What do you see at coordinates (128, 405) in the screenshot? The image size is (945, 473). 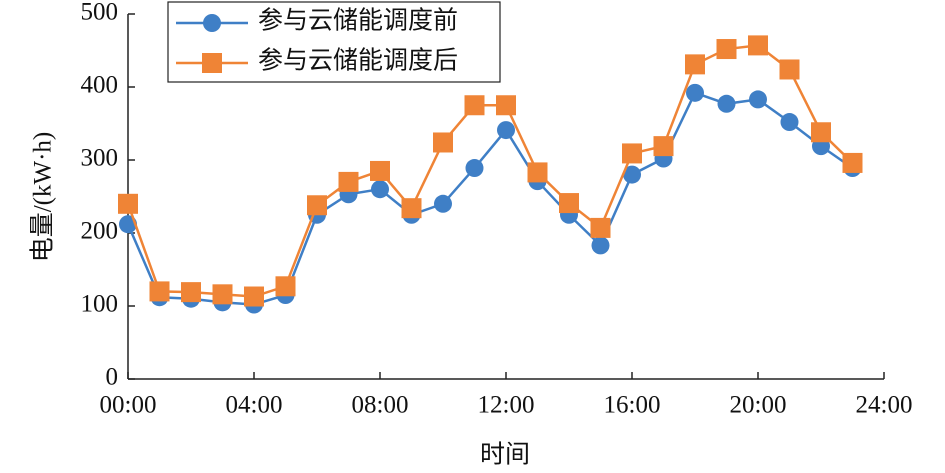 I see `x-tick-label: 00:00` at bounding box center [128, 405].